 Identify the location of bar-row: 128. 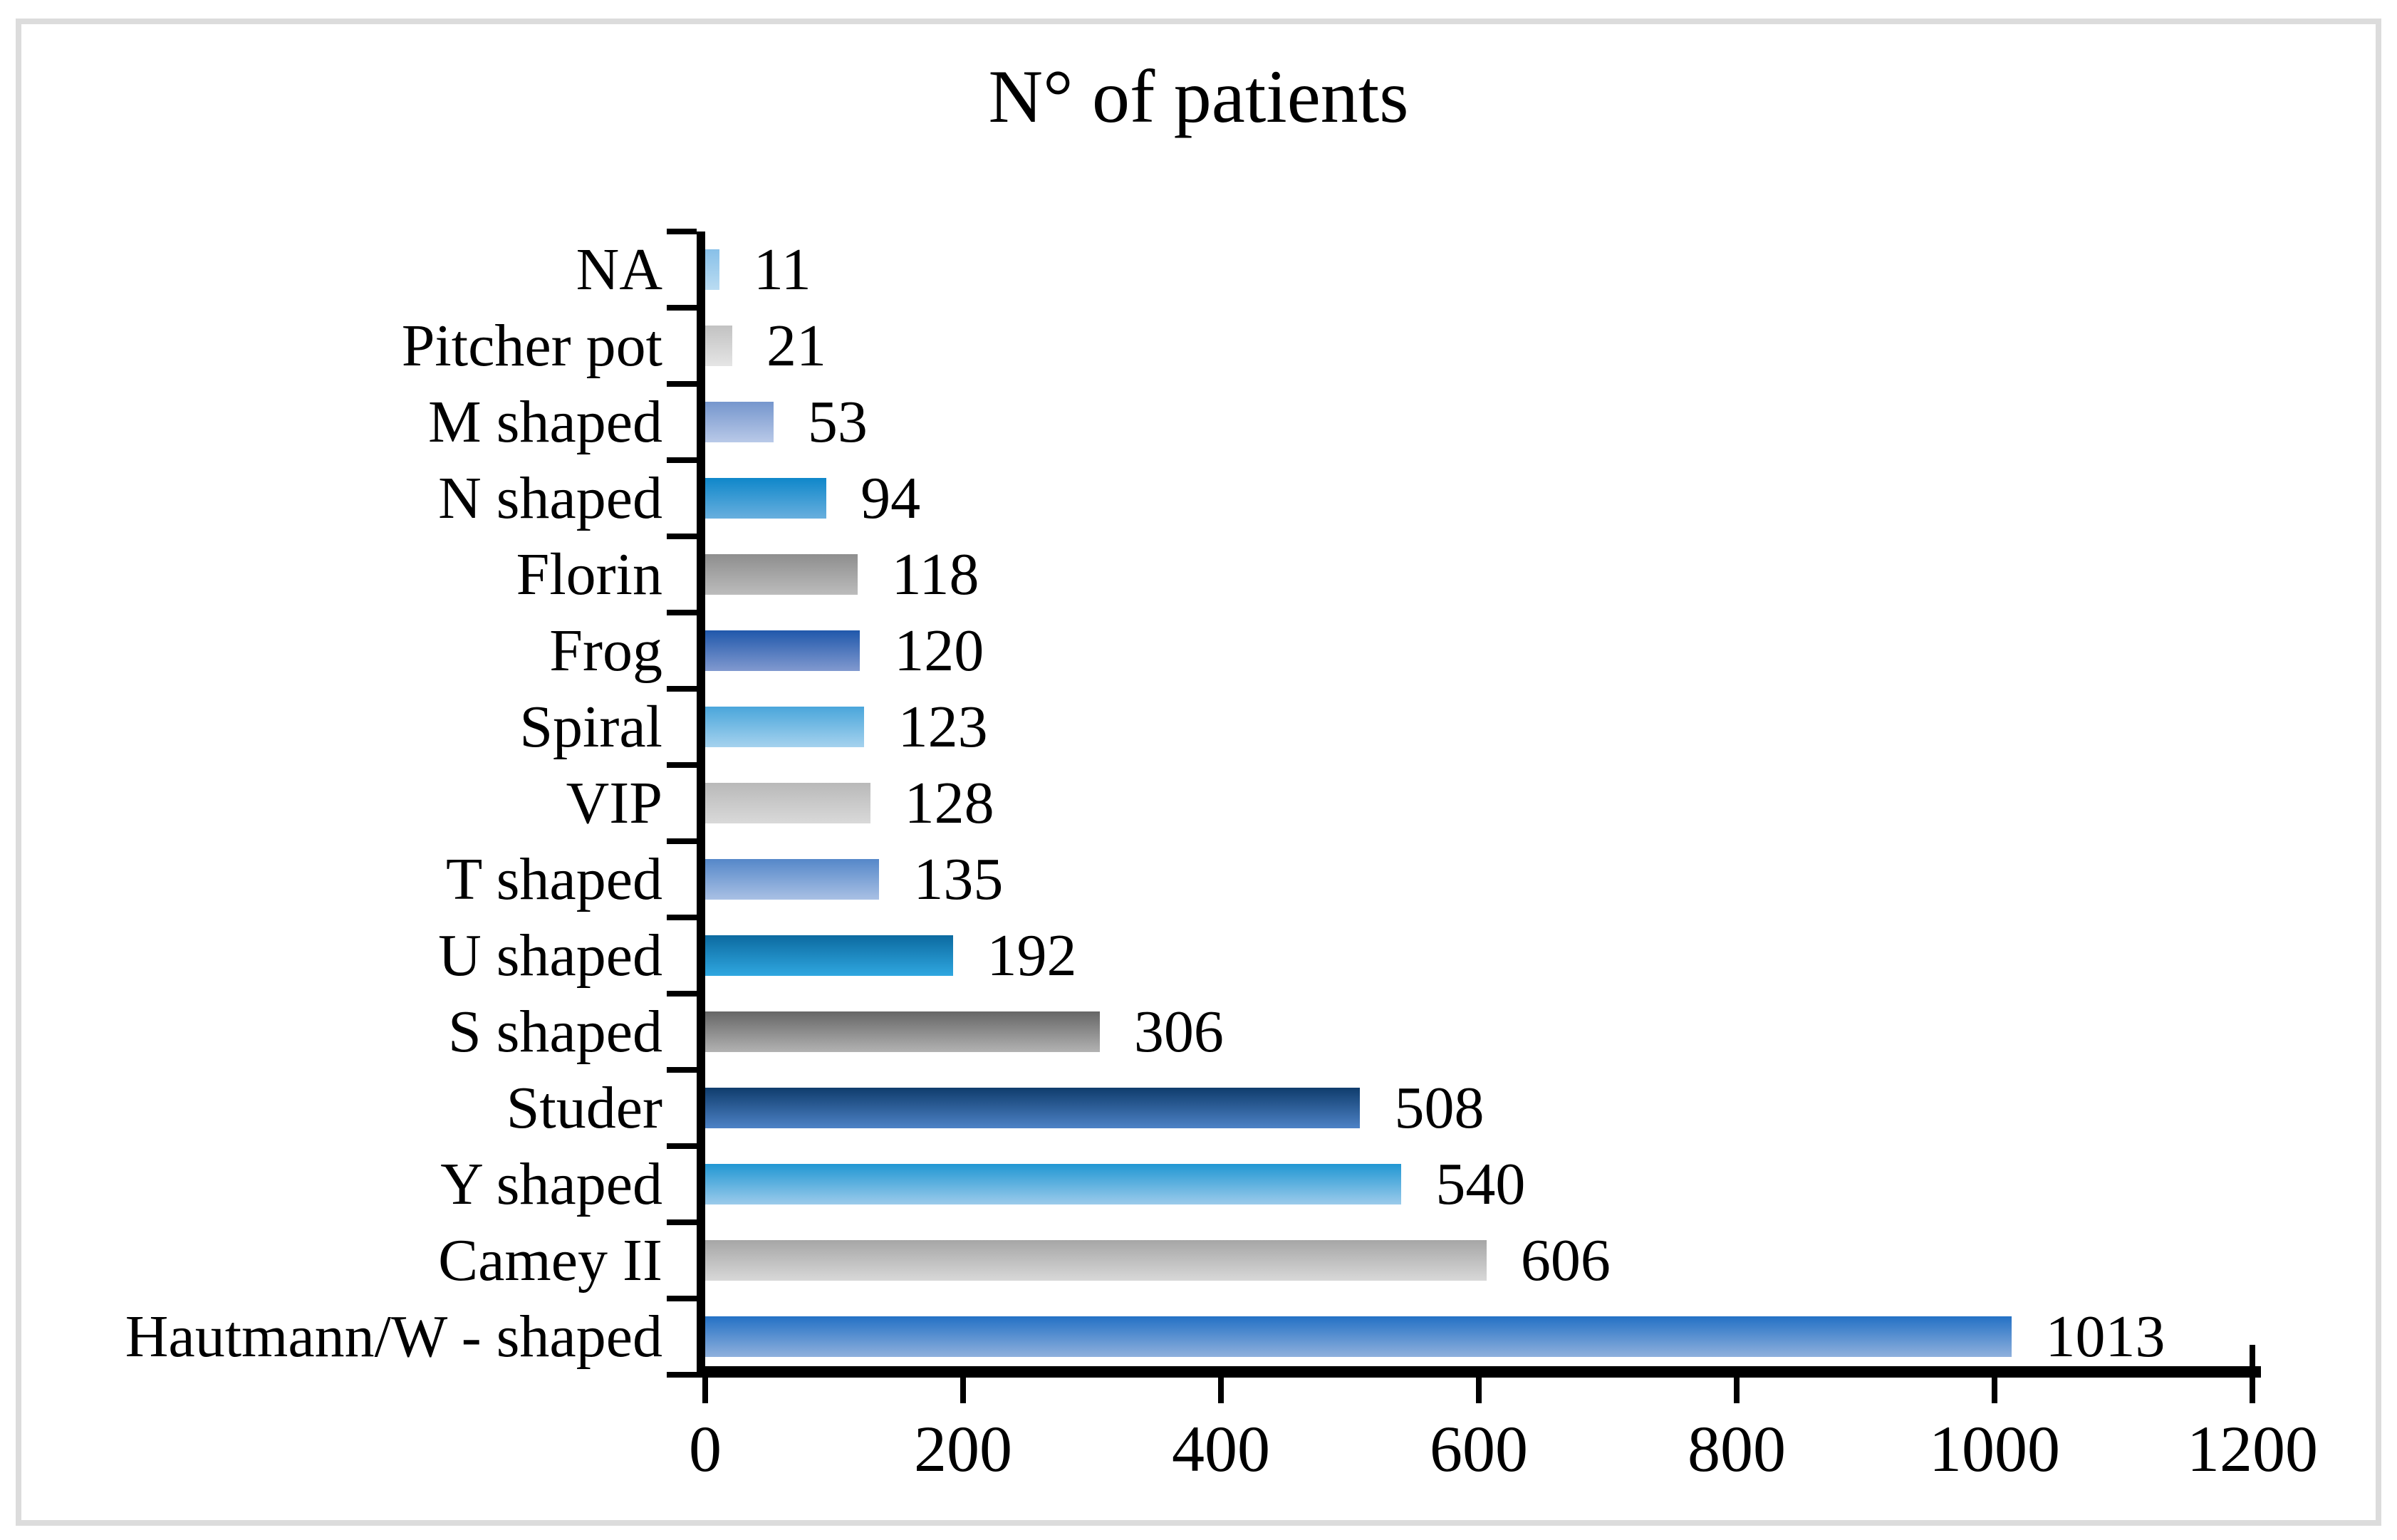
(1479, 803).